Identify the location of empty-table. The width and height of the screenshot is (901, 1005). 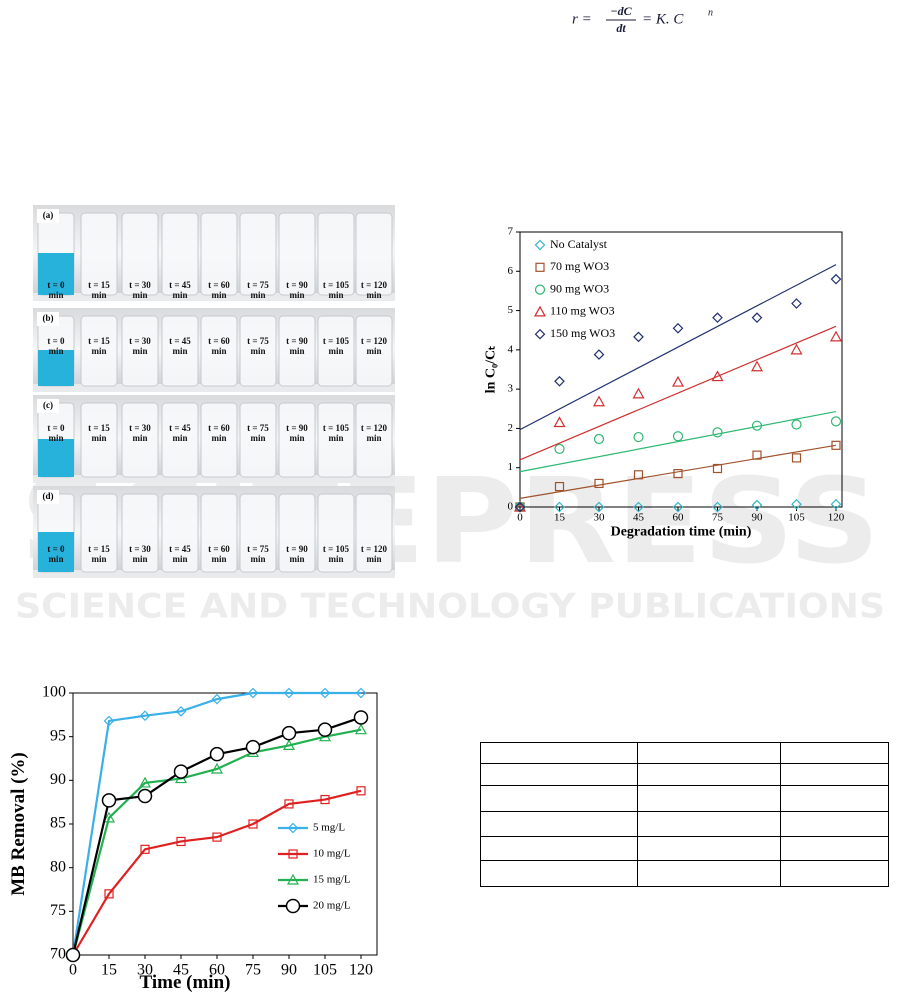
(684, 814).